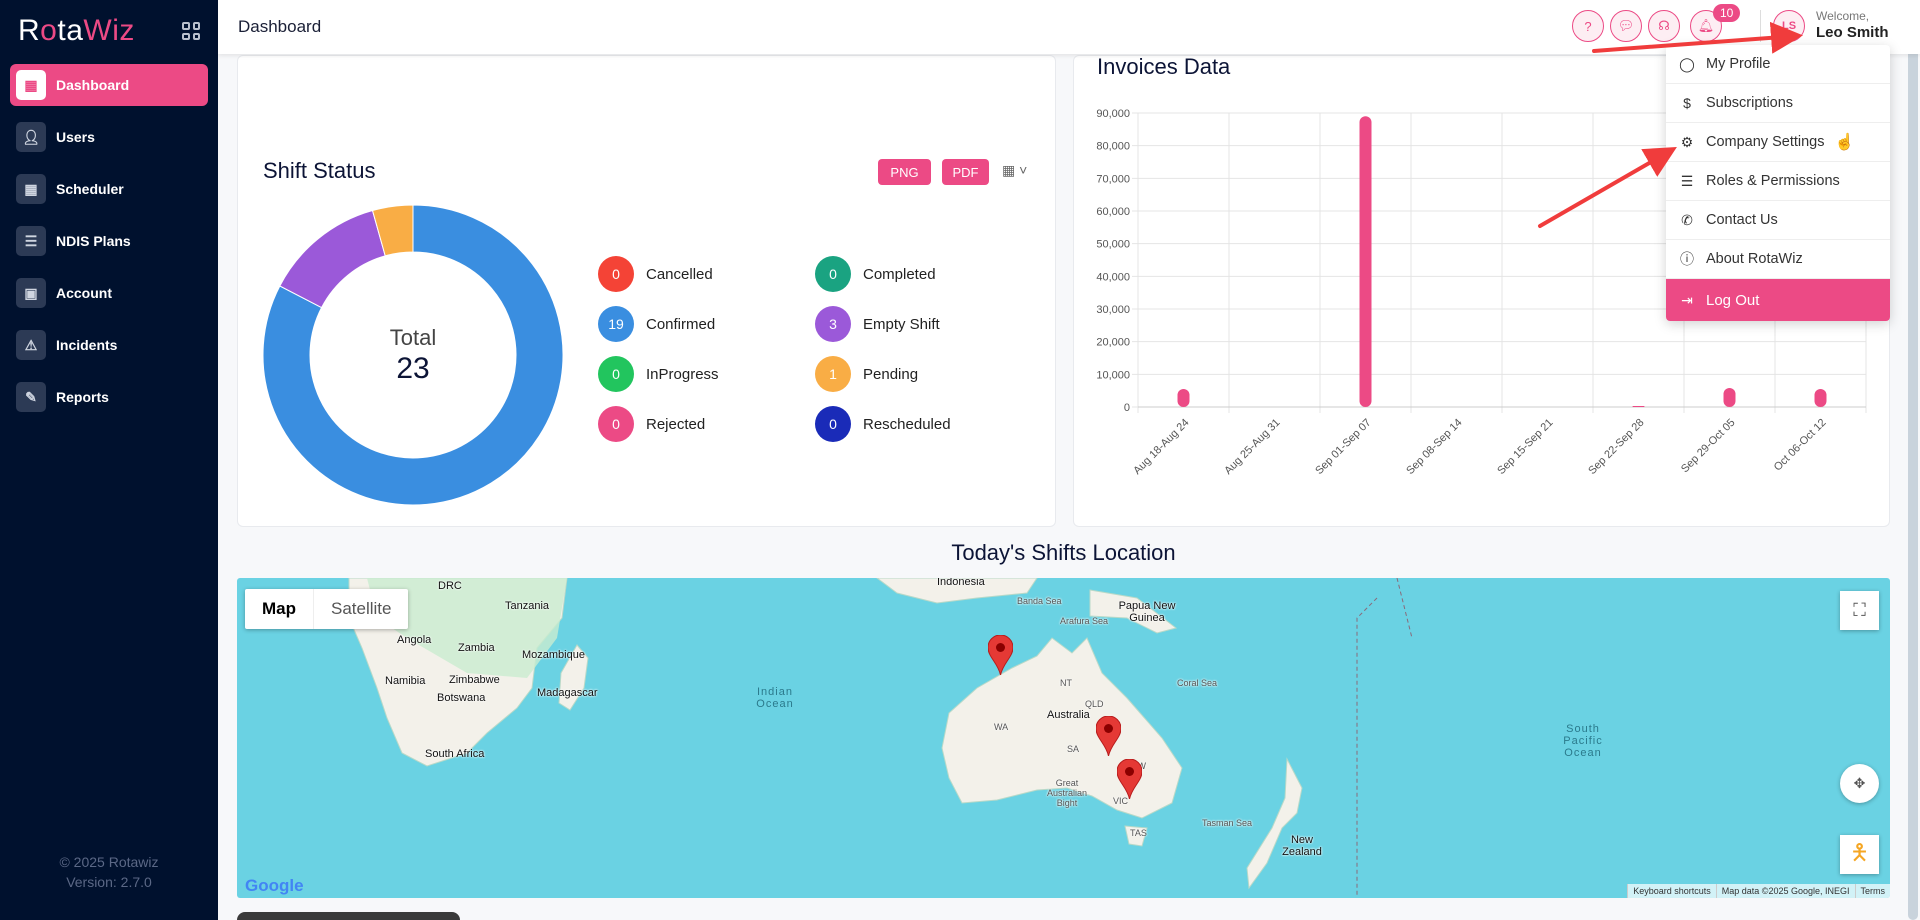 The image size is (1920, 920). What do you see at coordinates (405, 681) in the screenshot?
I see `map-label-namibia: Namibia` at bounding box center [405, 681].